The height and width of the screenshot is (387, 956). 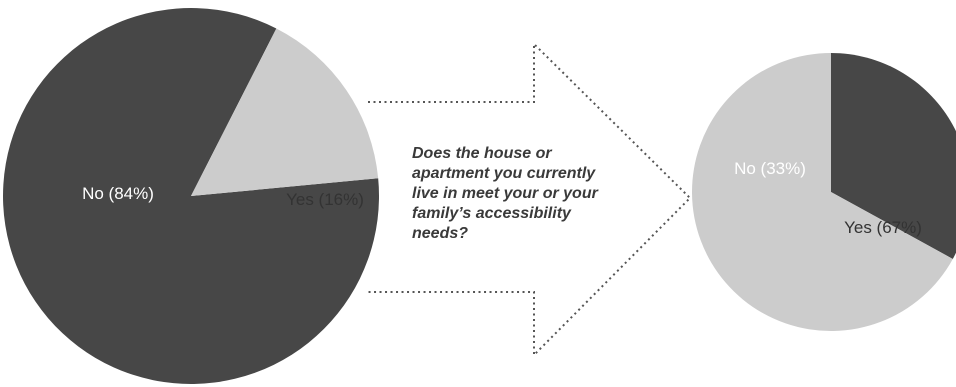 I want to click on pie-right-label-yes: Yes (67%), so click(x=883, y=227).